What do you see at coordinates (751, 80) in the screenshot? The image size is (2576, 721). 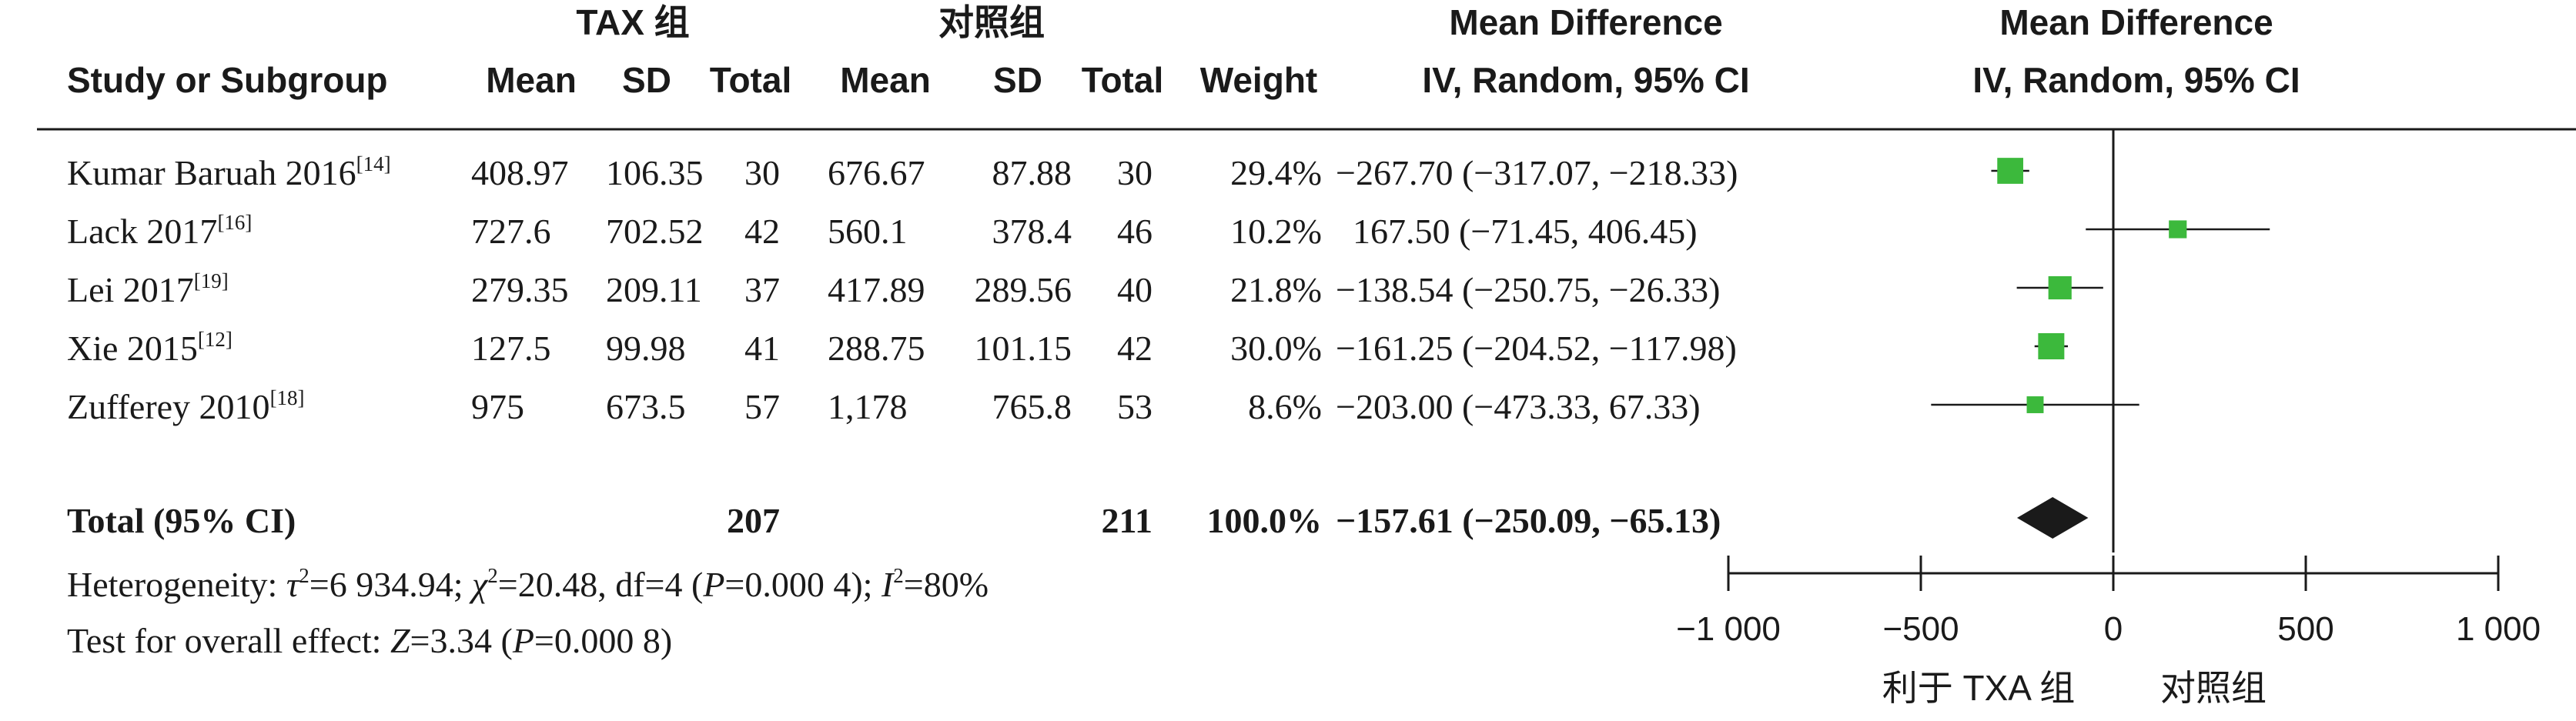 I see `total1-header: Total` at bounding box center [751, 80].